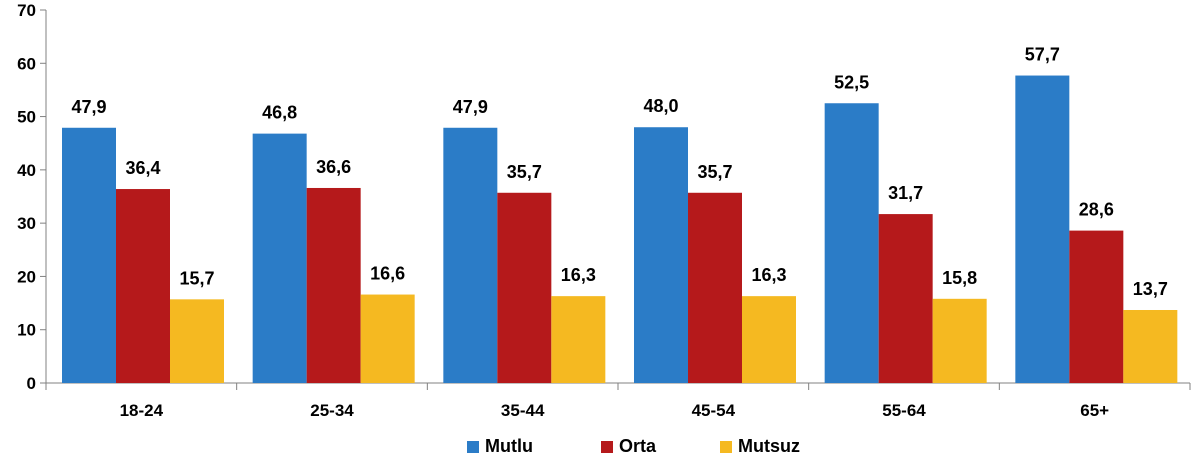 Image resolution: width=1200 pixels, height=463 pixels. I want to click on y-tick-label: 50, so click(26, 117).